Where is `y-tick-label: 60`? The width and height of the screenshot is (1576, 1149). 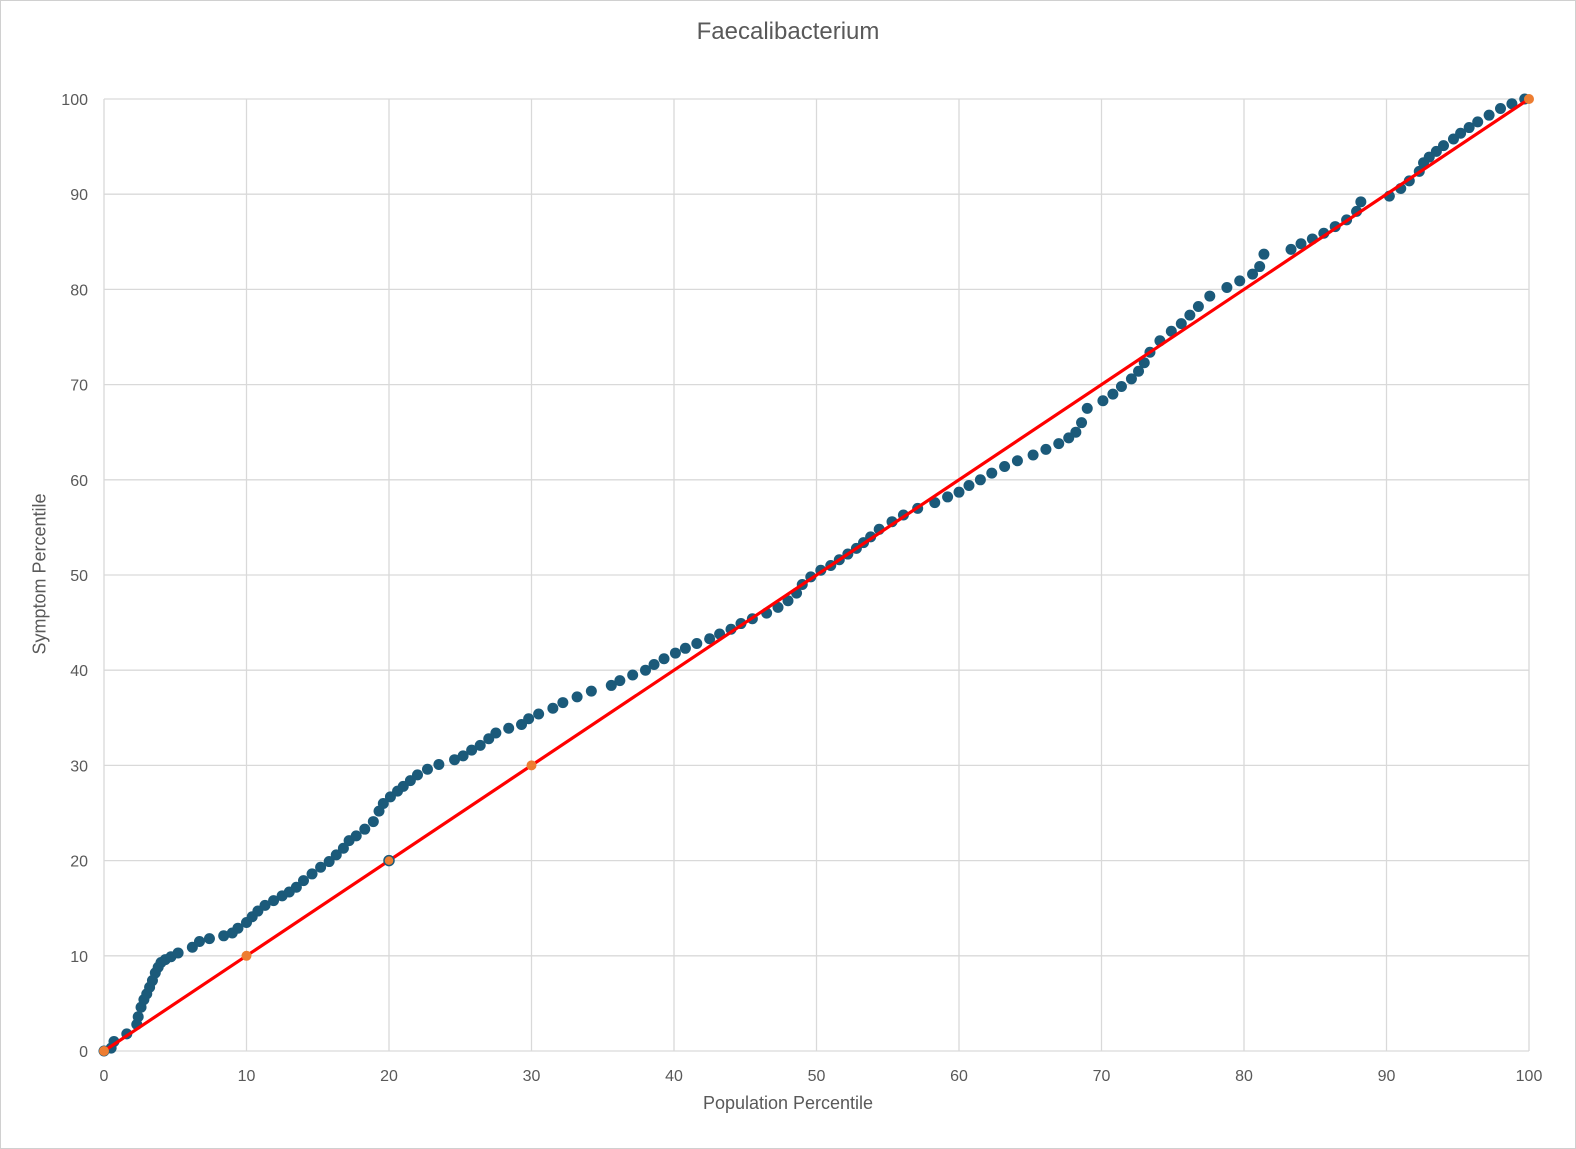
y-tick-label: 60 is located at coordinates (79, 481).